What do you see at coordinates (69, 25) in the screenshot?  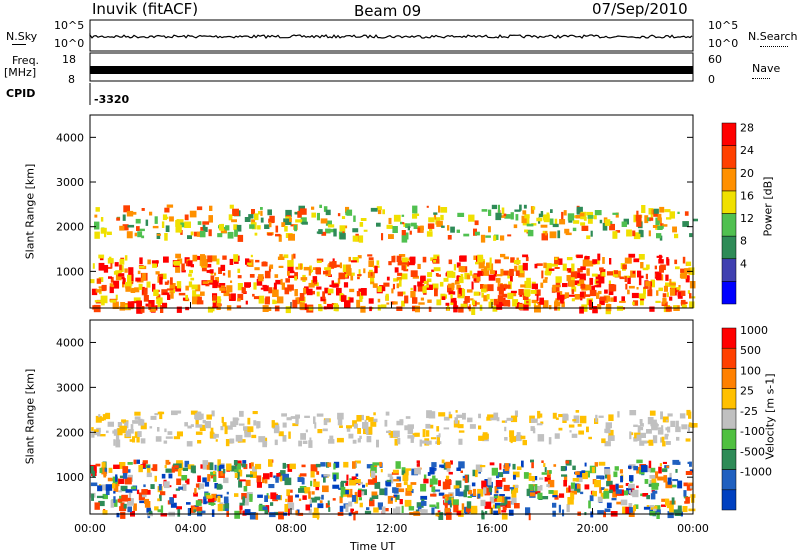 I see `nsky-tick-top: 10^5` at bounding box center [69, 25].